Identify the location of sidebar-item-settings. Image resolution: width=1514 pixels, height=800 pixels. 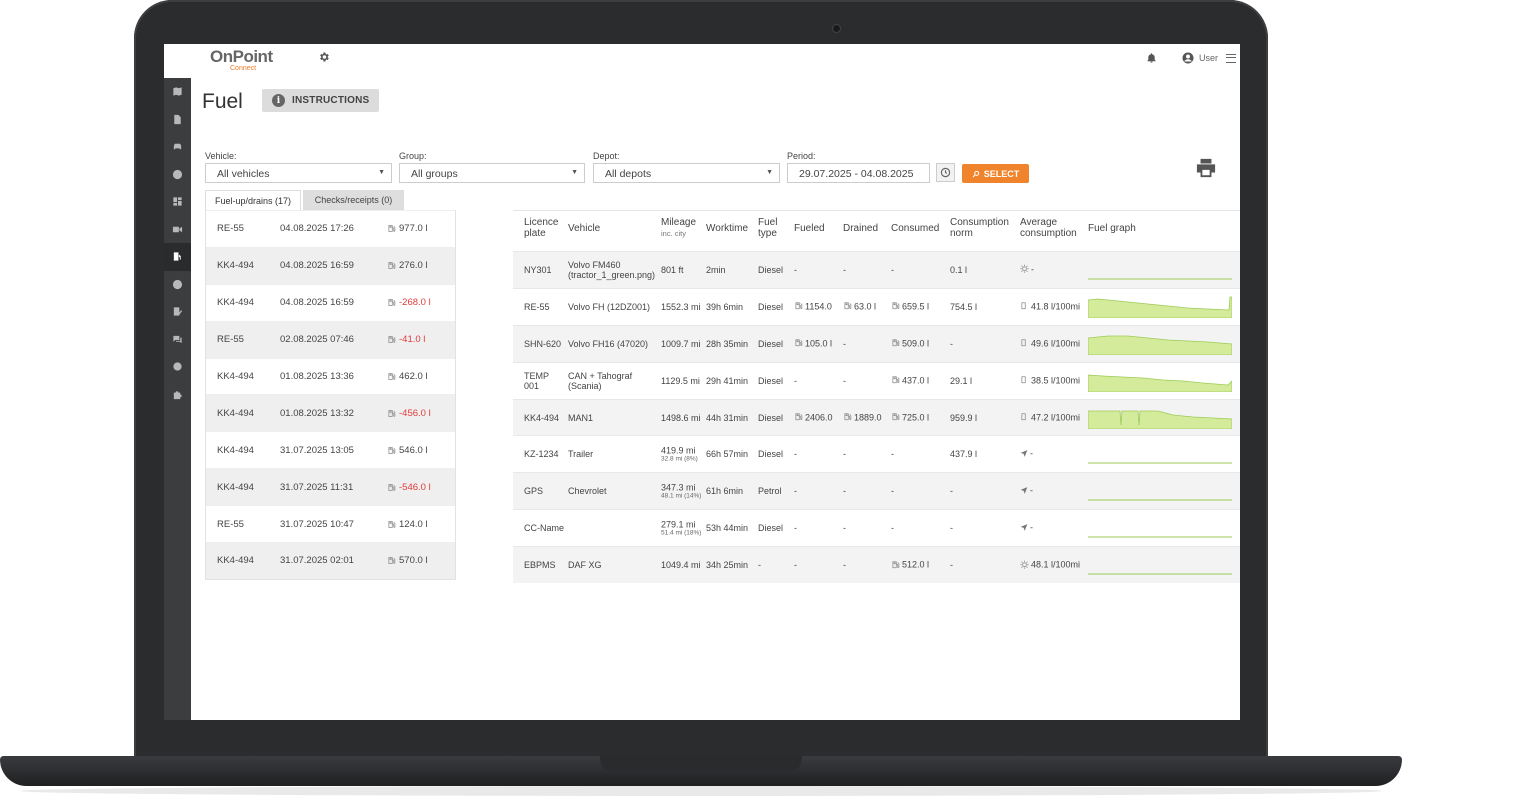
(177, 367).